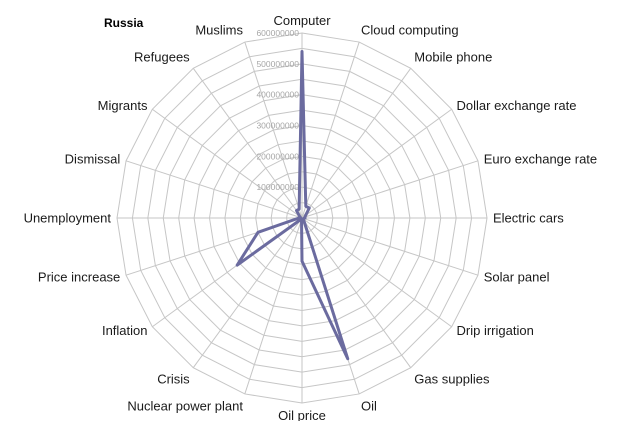 Image resolution: width=618 pixels, height=421 pixels. What do you see at coordinates (410, 29) in the screenshot?
I see `category-label: Cloud computing` at bounding box center [410, 29].